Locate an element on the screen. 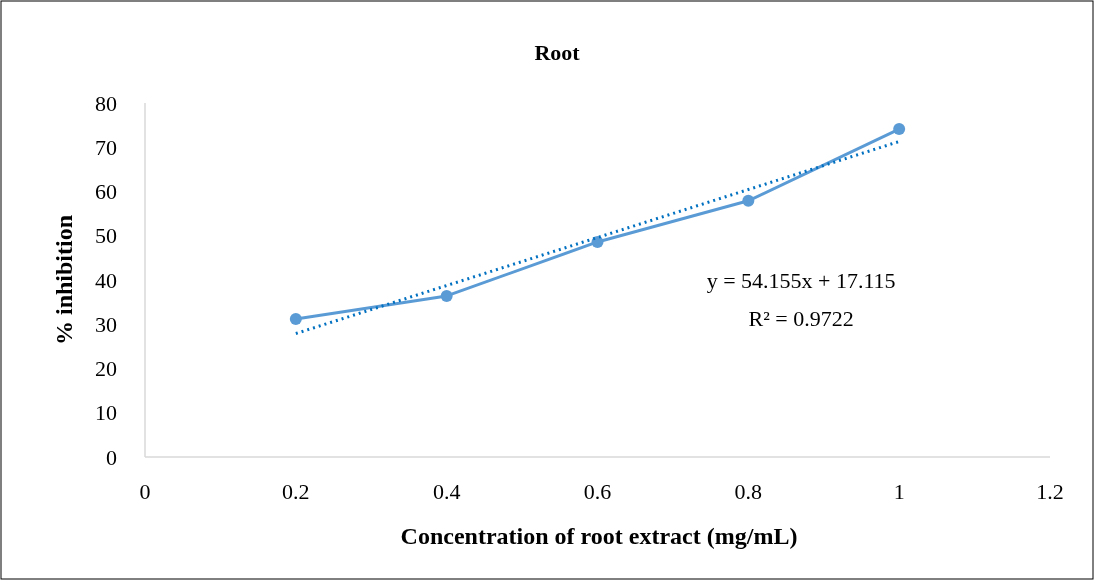  y-tick-label: 20 is located at coordinates (106, 369).